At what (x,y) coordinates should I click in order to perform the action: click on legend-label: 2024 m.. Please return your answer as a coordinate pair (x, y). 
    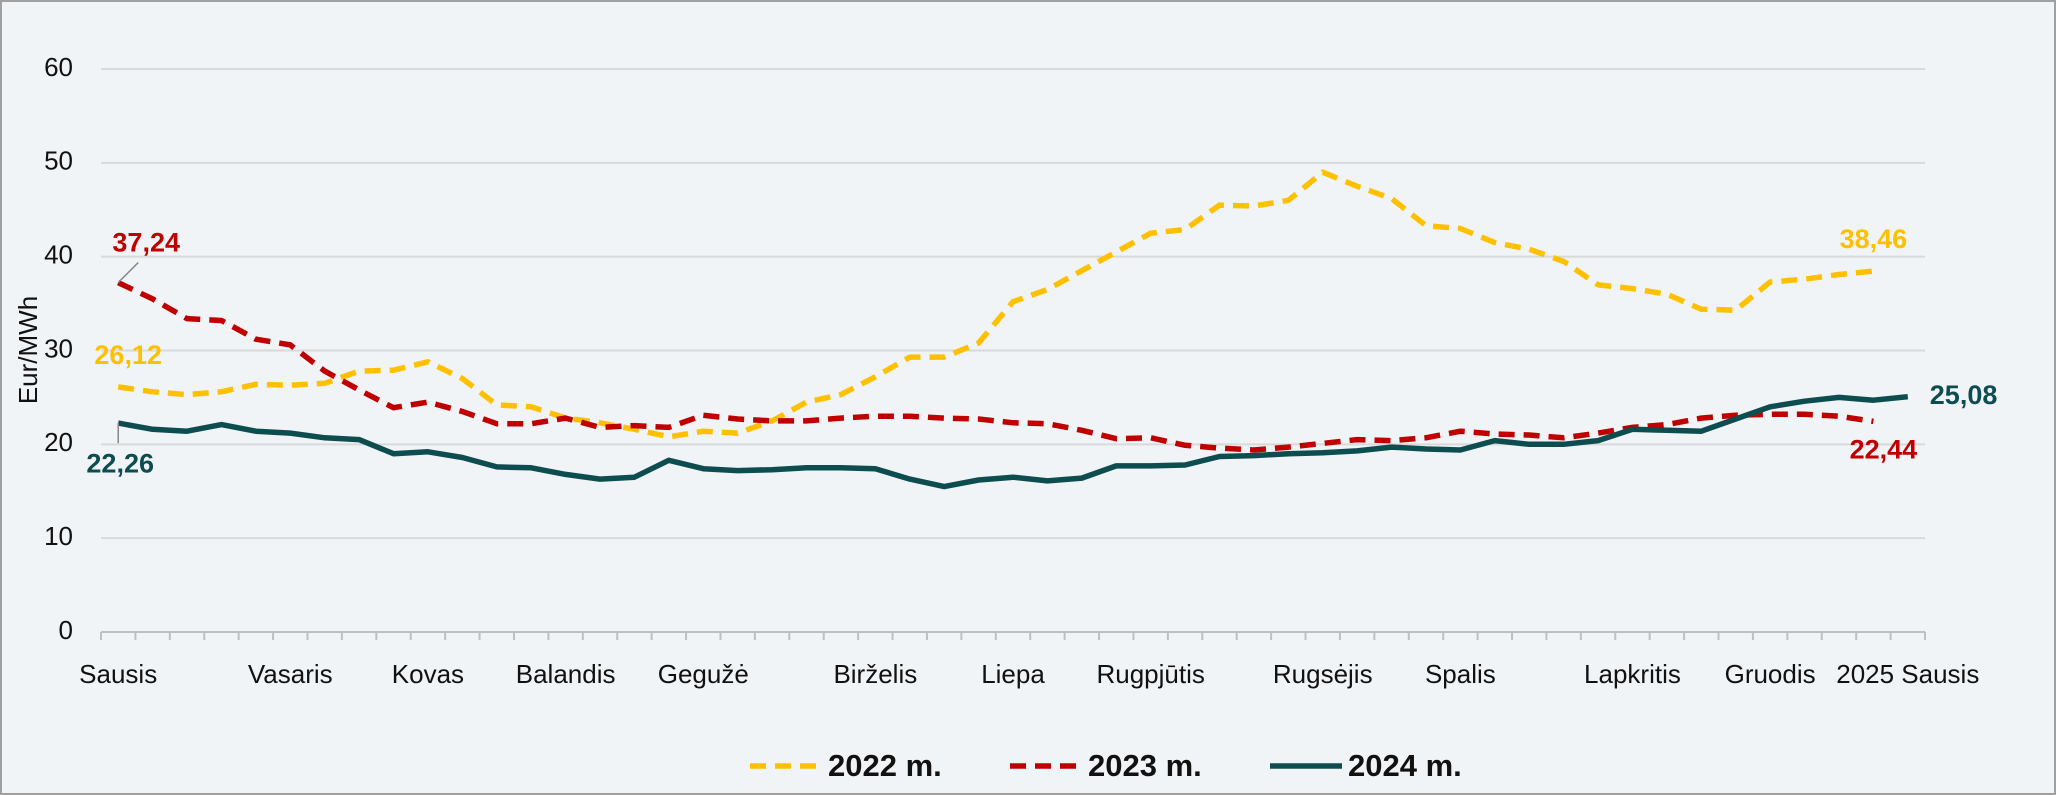
    Looking at the image, I should click on (1405, 765).